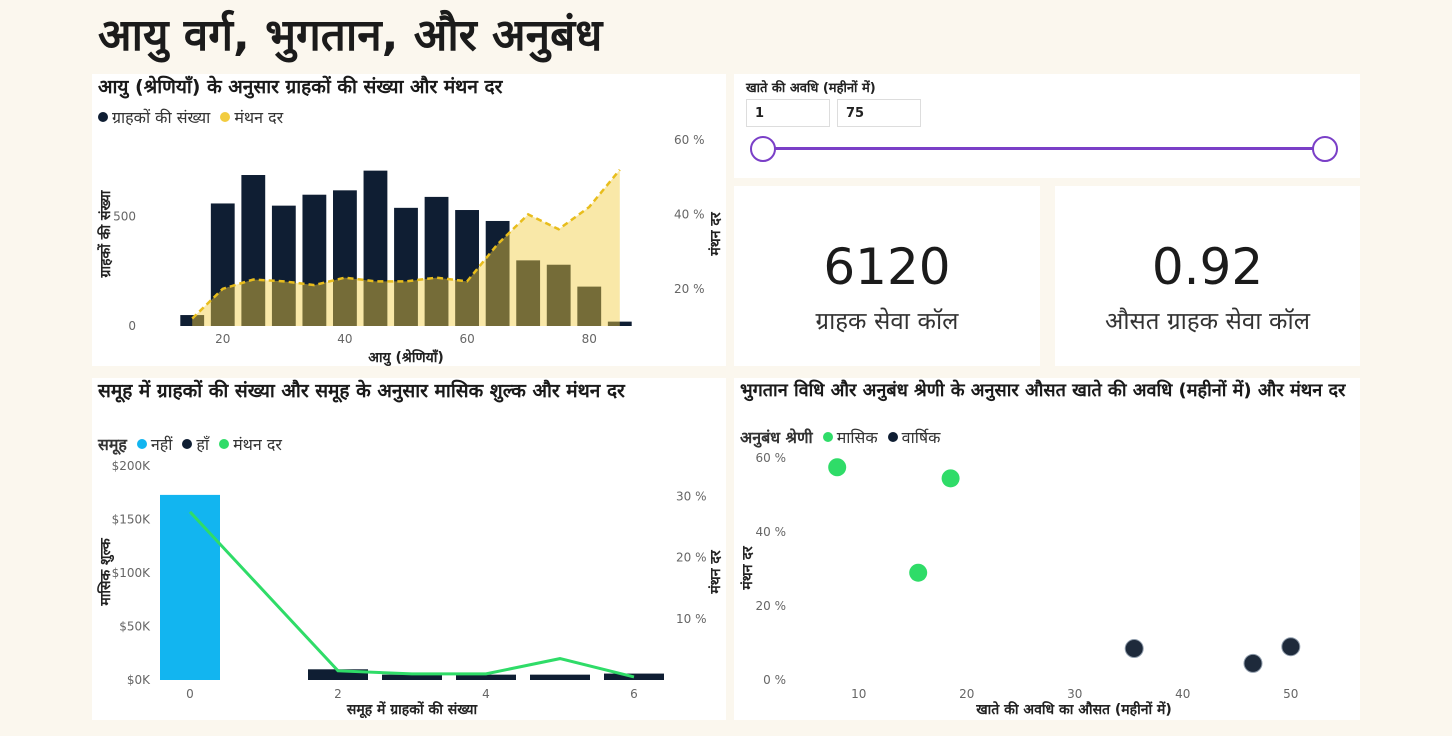  I want to click on y-tick-label: 60 %, so click(771, 458).